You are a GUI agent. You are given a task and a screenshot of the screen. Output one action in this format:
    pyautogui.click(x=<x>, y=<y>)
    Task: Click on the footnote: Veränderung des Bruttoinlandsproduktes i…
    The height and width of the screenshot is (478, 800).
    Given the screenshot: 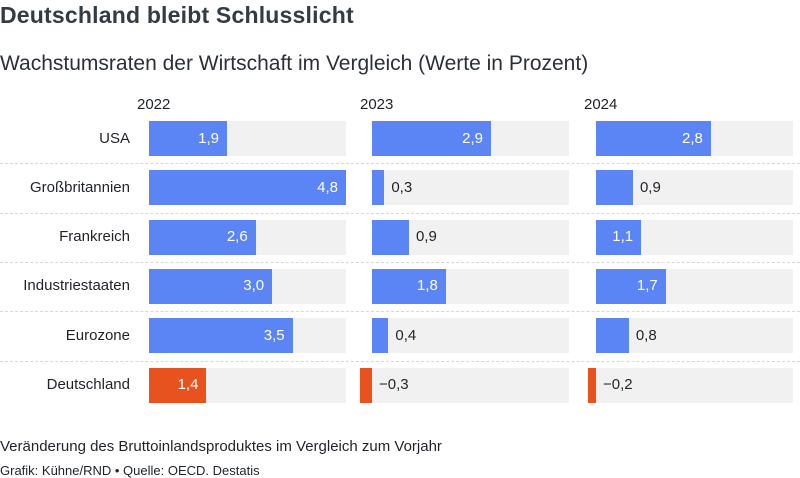 What is the action you would take?
    pyautogui.click(x=221, y=446)
    